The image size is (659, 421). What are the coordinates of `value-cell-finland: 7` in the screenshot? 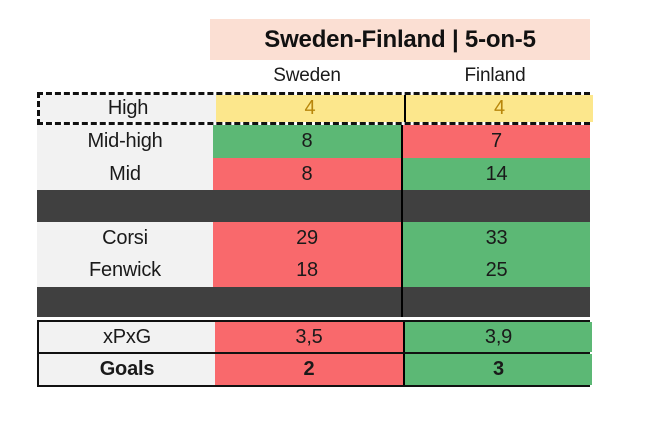 It's located at (495, 141).